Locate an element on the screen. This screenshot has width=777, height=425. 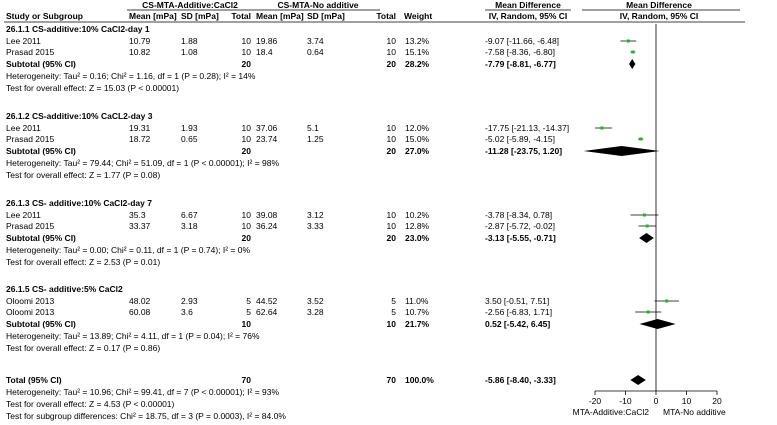
total-diamond is located at coordinates (638, 380).